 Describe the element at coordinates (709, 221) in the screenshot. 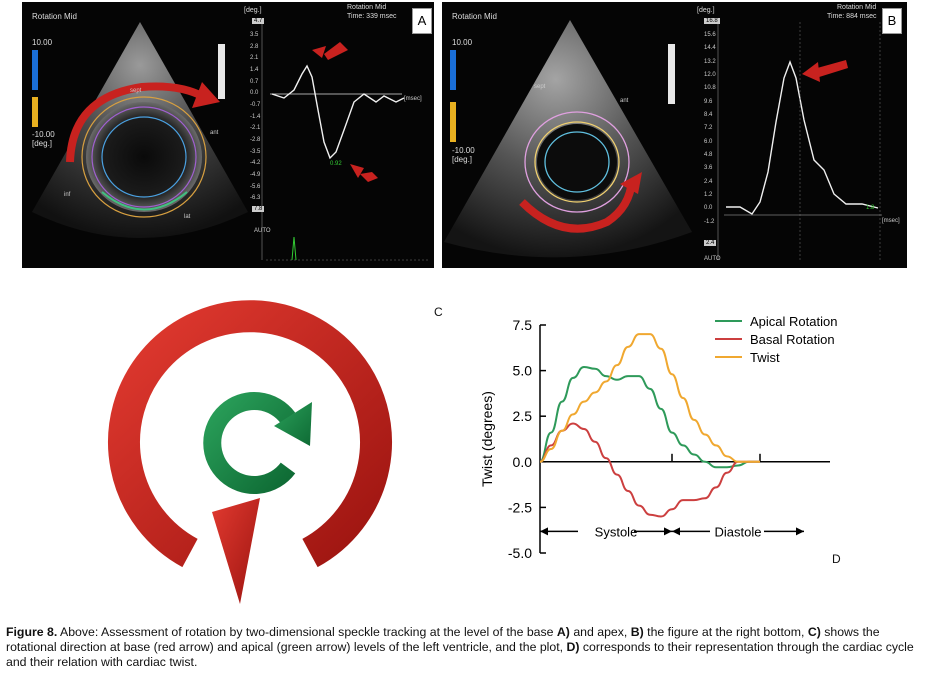

I see `panel-b-tick: -1.2` at that location.